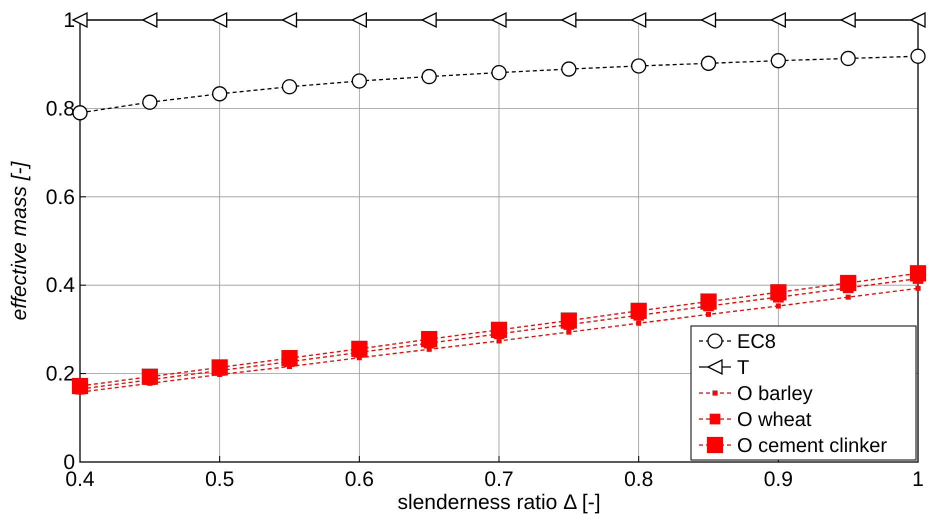  Describe the element at coordinates (499, 479) in the screenshot. I see `x-tick-label: 0.7` at that location.